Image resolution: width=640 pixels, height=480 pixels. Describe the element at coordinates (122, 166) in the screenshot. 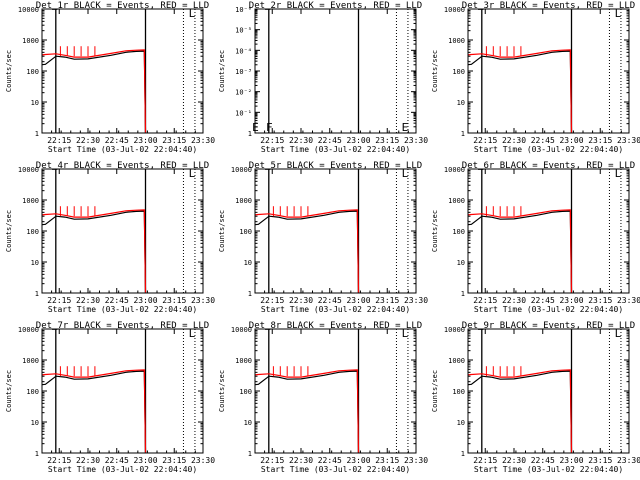

I see `panel-title: Det_4r BLACK = Events, RED = LLD` at that location.